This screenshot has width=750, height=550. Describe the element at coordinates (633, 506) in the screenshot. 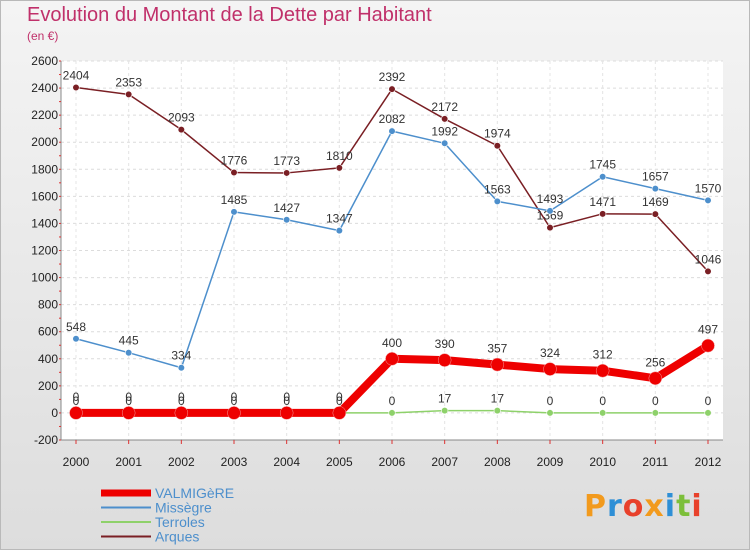

I see `logo-letter: o` at that location.